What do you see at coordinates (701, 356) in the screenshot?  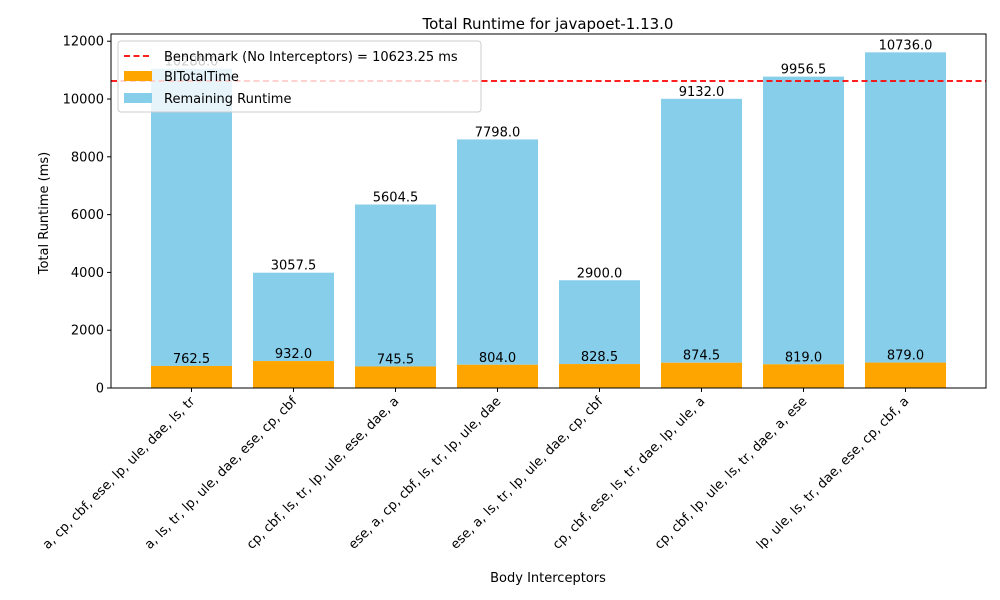 I see `bar-label-bitotaltime: 874.5` at bounding box center [701, 356].